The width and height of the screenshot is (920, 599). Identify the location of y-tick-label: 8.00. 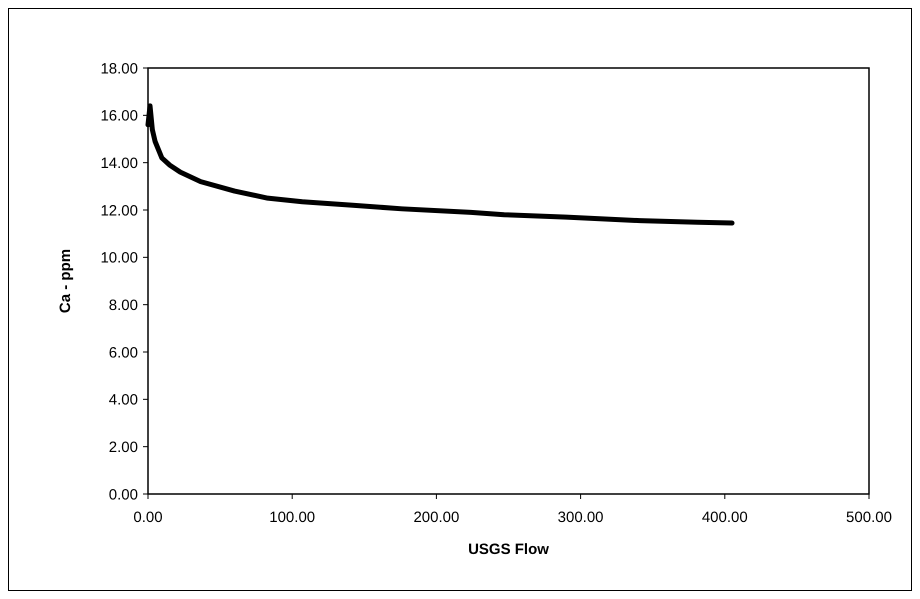
(123, 305).